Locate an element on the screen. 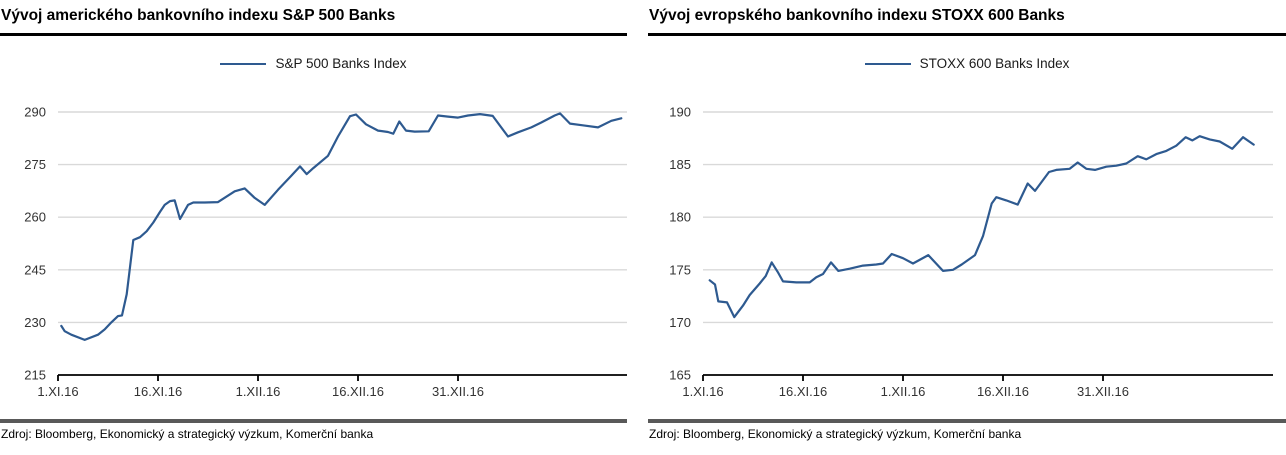 Image resolution: width=1286 pixels, height=455 pixels. y-axis-tick-label: 215 is located at coordinates (35, 375).